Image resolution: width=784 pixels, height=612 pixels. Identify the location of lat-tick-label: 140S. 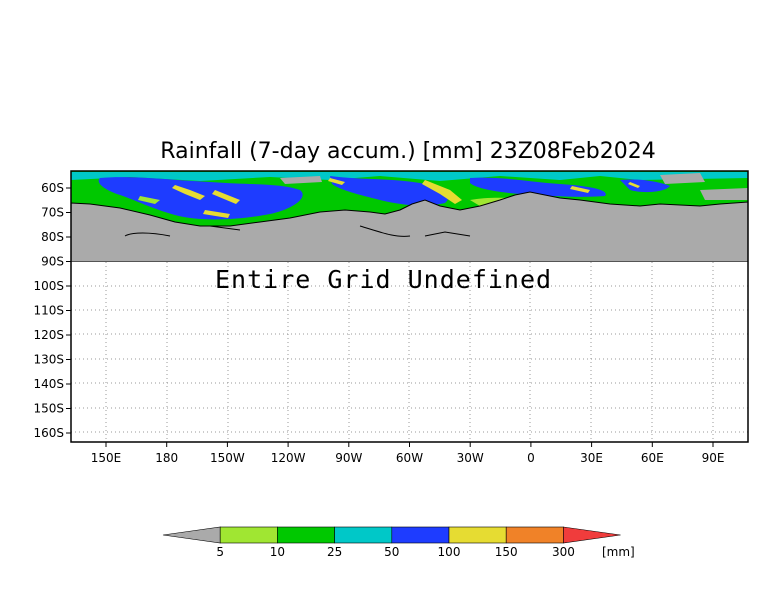
(48, 384).